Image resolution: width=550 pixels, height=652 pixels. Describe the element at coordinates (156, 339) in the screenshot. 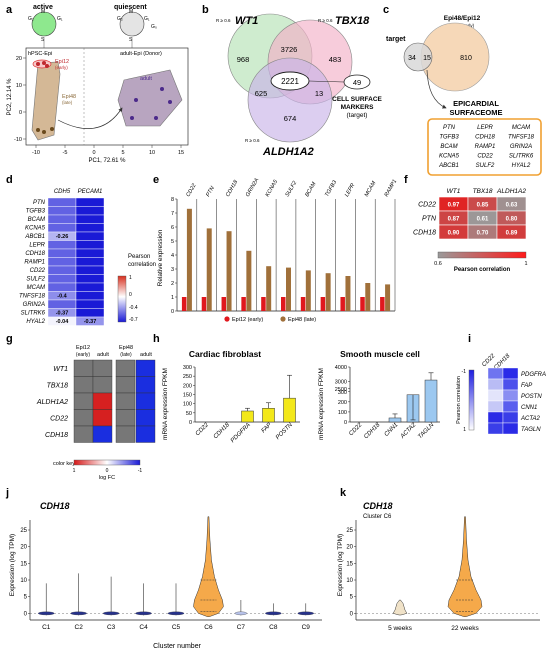

I see `panel-letter-h: h` at that location.